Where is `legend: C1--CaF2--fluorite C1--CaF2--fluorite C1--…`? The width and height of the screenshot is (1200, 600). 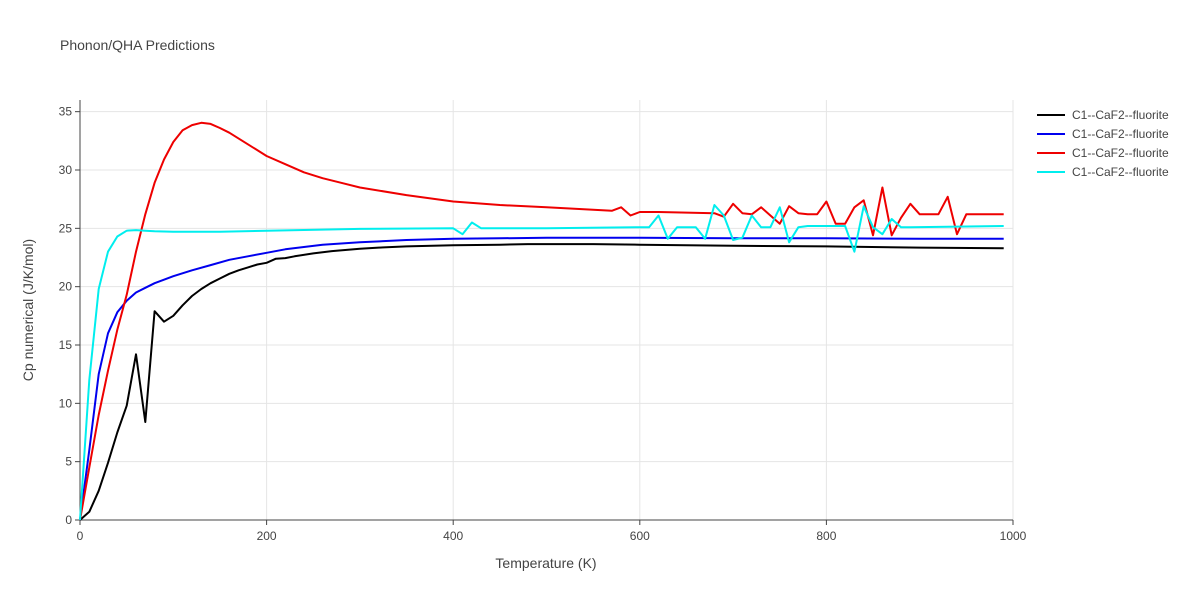
legend: C1--CaF2--fluorite C1--CaF2--fluorite C1--… is located at coordinates (1103, 143).